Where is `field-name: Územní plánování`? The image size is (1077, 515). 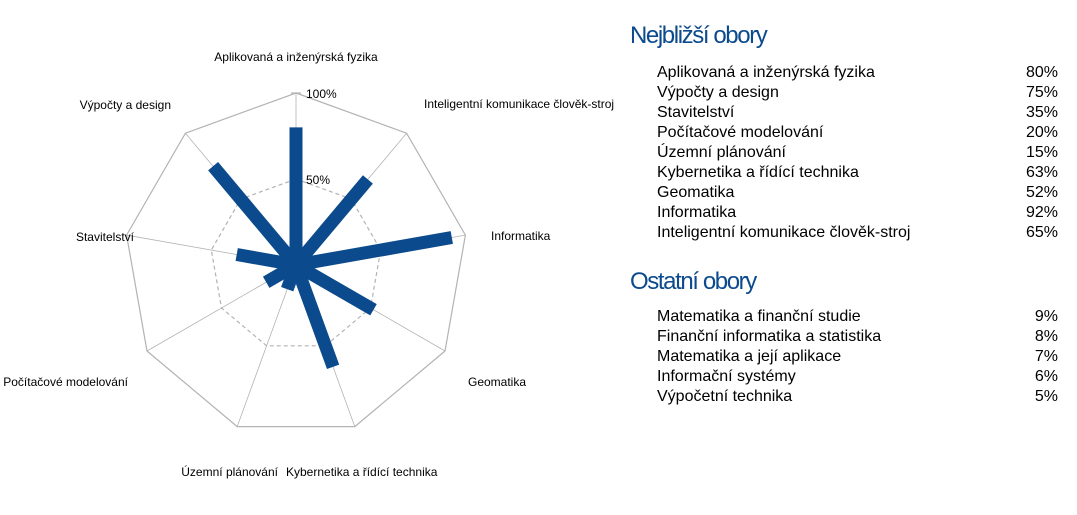
field-name: Územní plánování is located at coordinates (721, 152).